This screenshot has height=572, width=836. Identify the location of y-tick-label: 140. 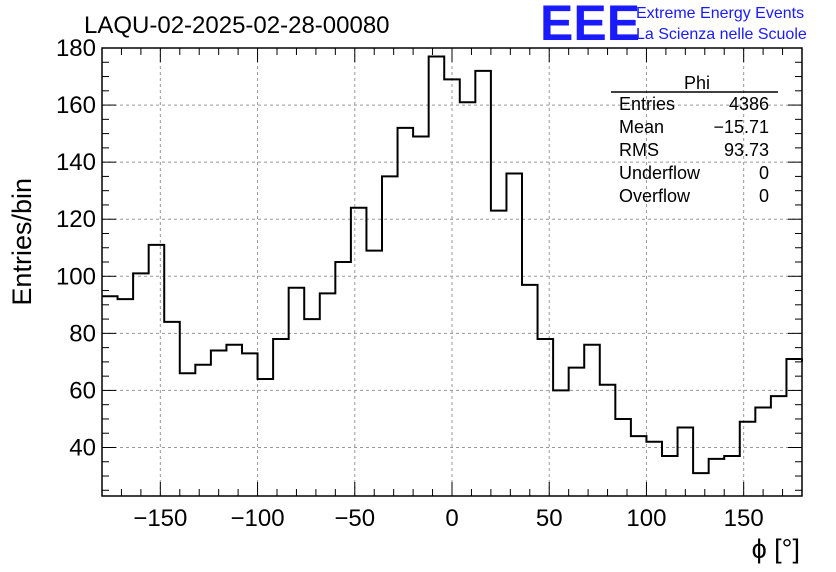
(76, 162).